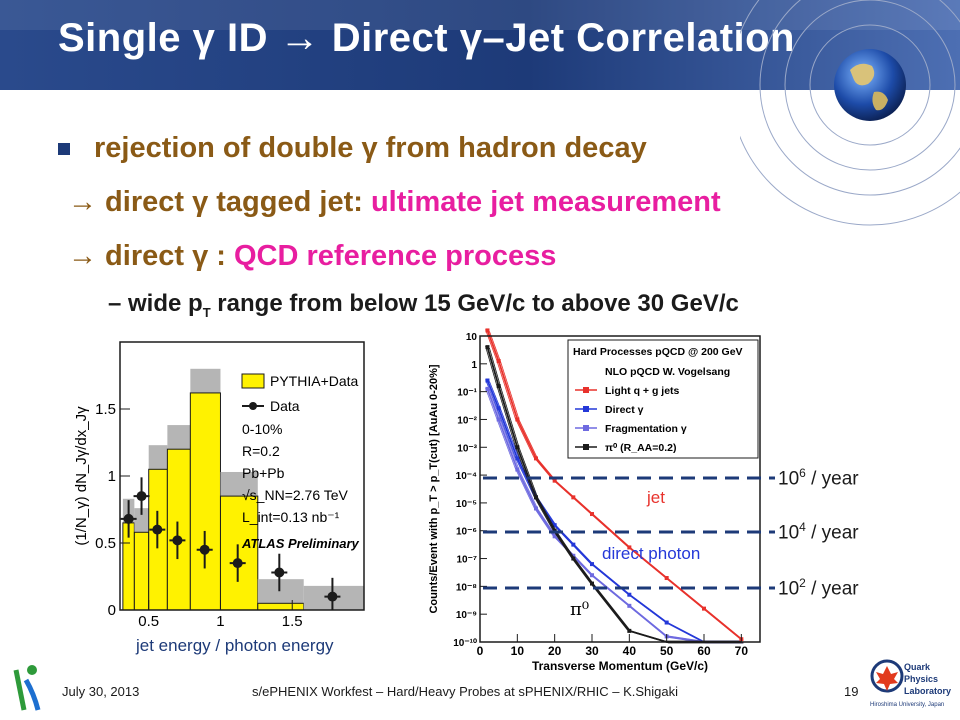  Describe the element at coordinates (312, 256) in the screenshot. I see `line-qcd-reference: → direct γ : QCD reference process` at that location.